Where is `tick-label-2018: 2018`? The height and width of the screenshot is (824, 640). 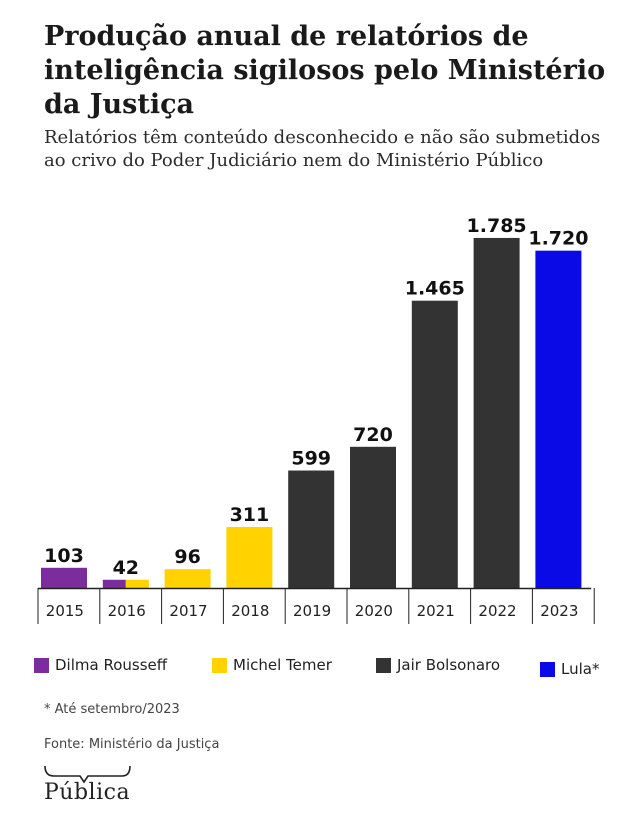 tick-label-2018: 2018 is located at coordinates (250, 611).